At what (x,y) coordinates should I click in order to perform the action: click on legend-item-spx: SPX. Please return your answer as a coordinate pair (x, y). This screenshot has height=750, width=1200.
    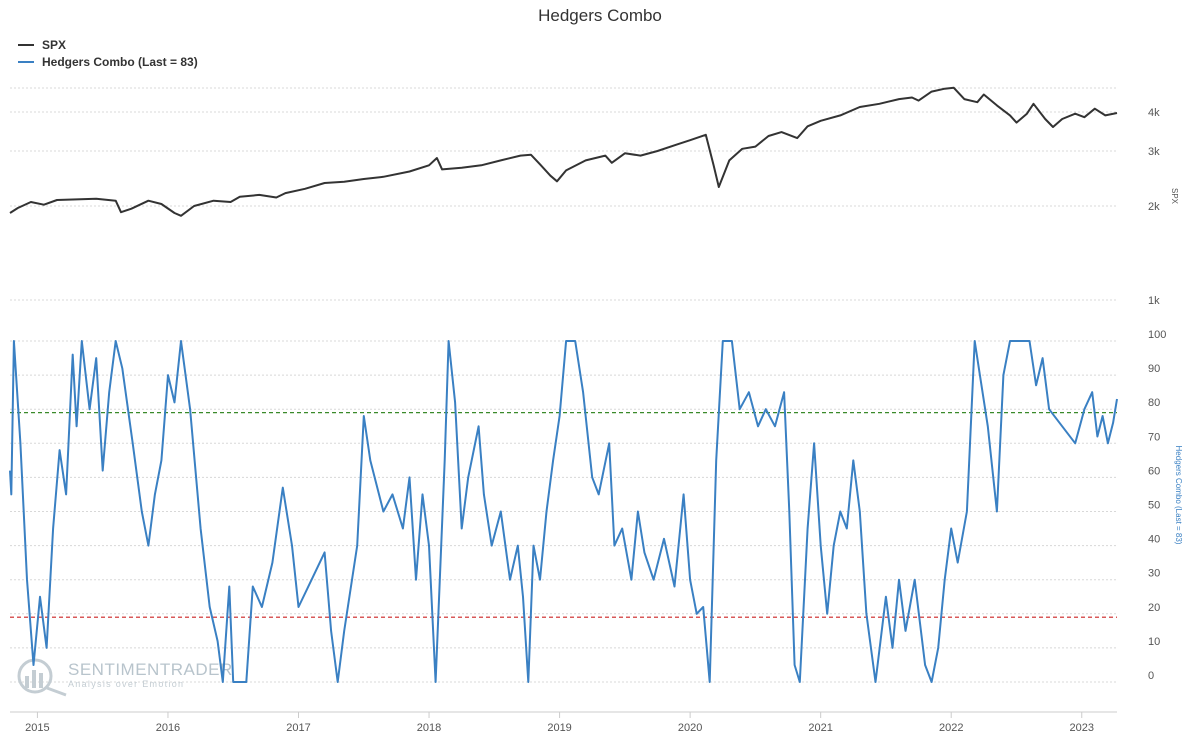
    Looking at the image, I should click on (108, 44).